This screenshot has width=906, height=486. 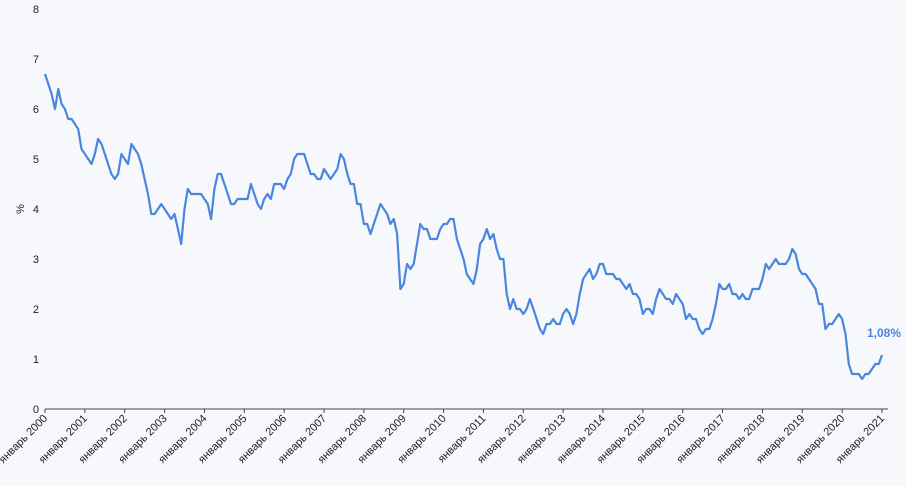 I want to click on y-tick-label: 6, so click(x=36, y=110).